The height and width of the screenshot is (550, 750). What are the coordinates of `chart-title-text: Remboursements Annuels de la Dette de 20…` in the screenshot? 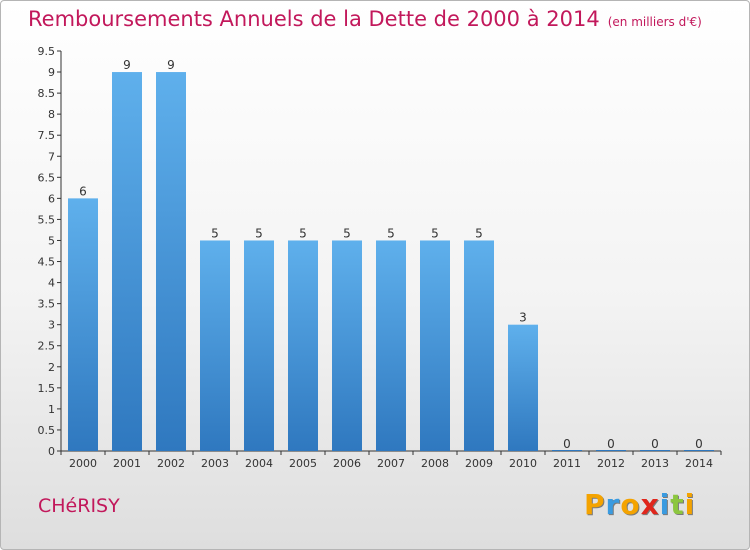 It's located at (314, 19).